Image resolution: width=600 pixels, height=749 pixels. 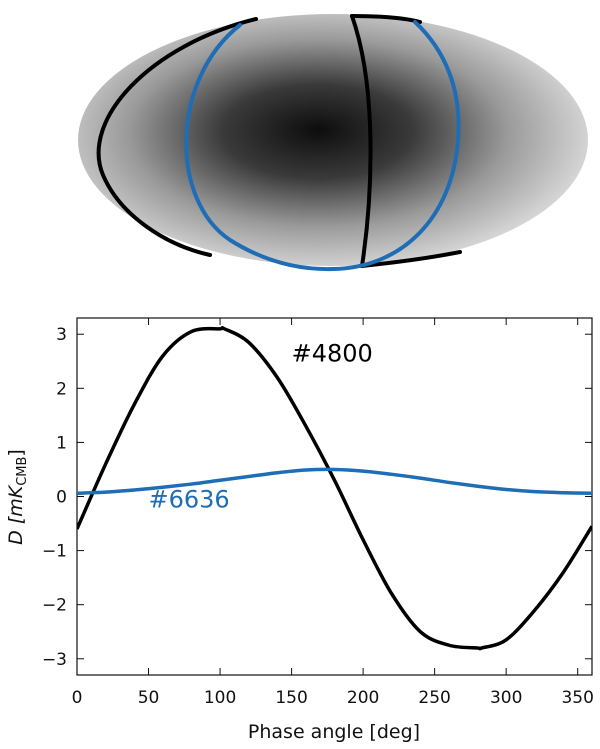 What do you see at coordinates (189, 499) in the screenshot?
I see `annotation-6636: #6636` at bounding box center [189, 499].